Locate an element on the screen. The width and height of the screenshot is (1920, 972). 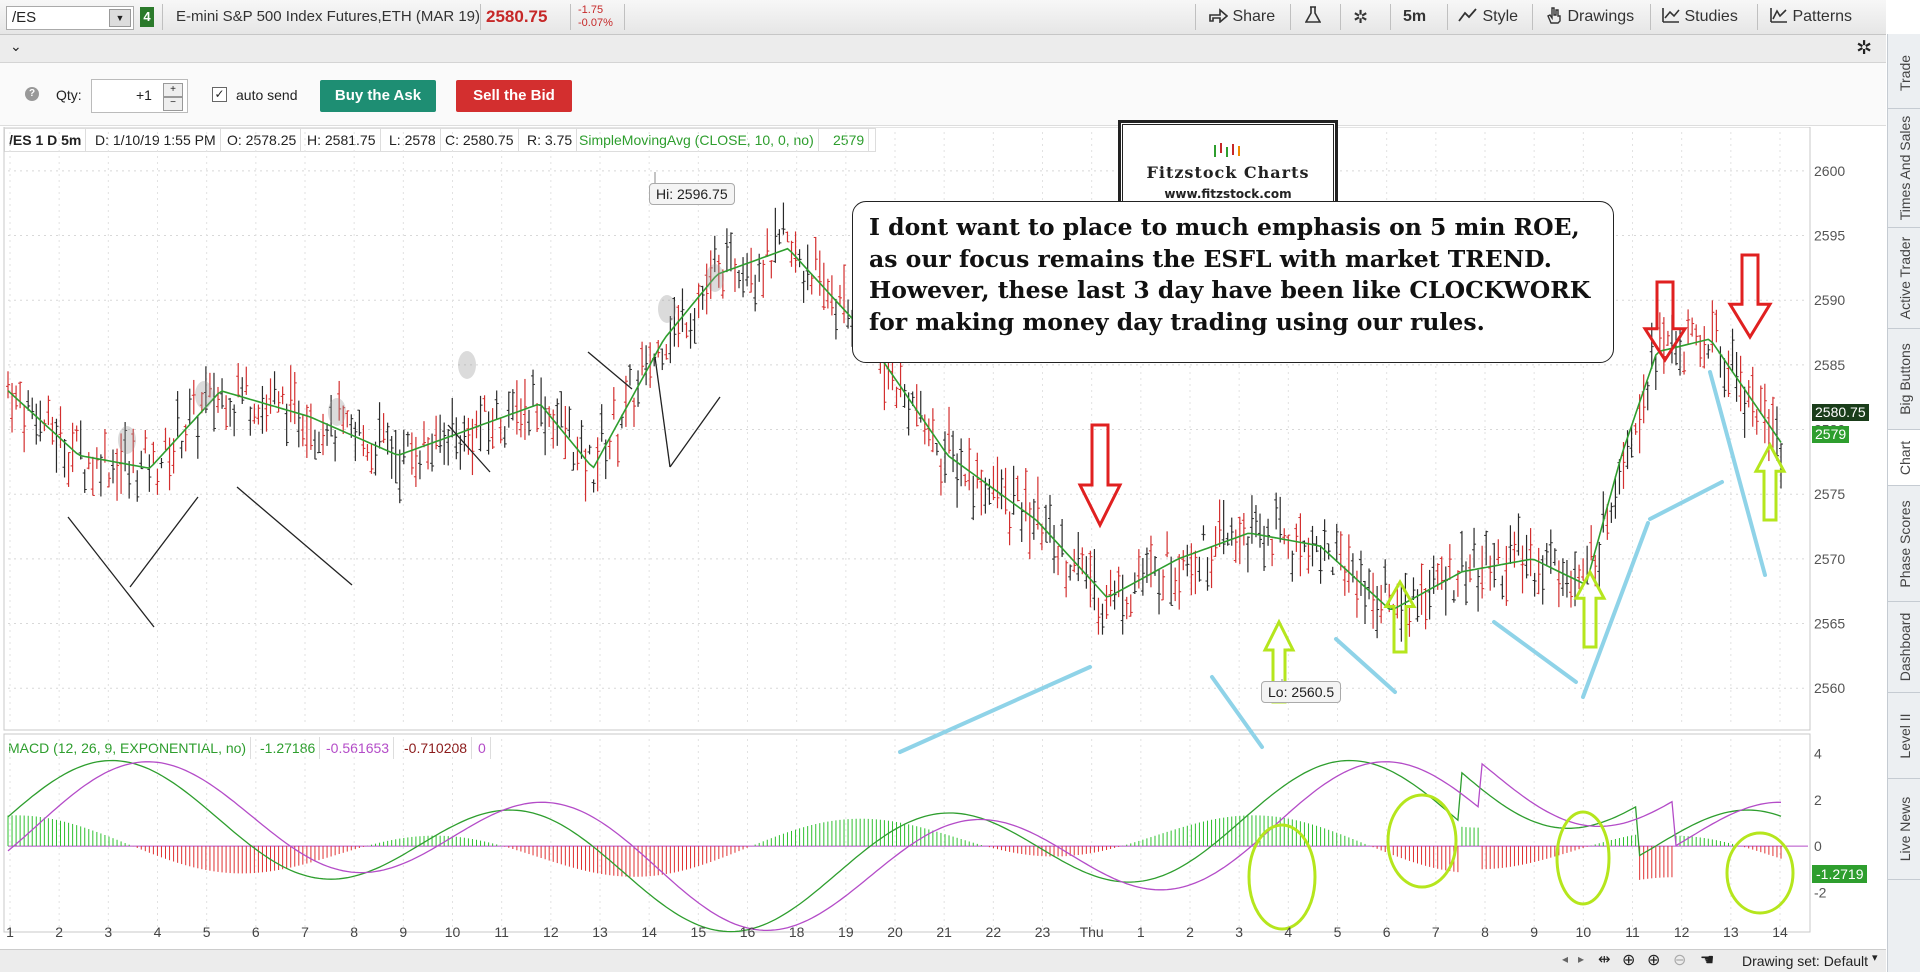
qty-stepper: +1 + − is located at coordinates (139, 96).